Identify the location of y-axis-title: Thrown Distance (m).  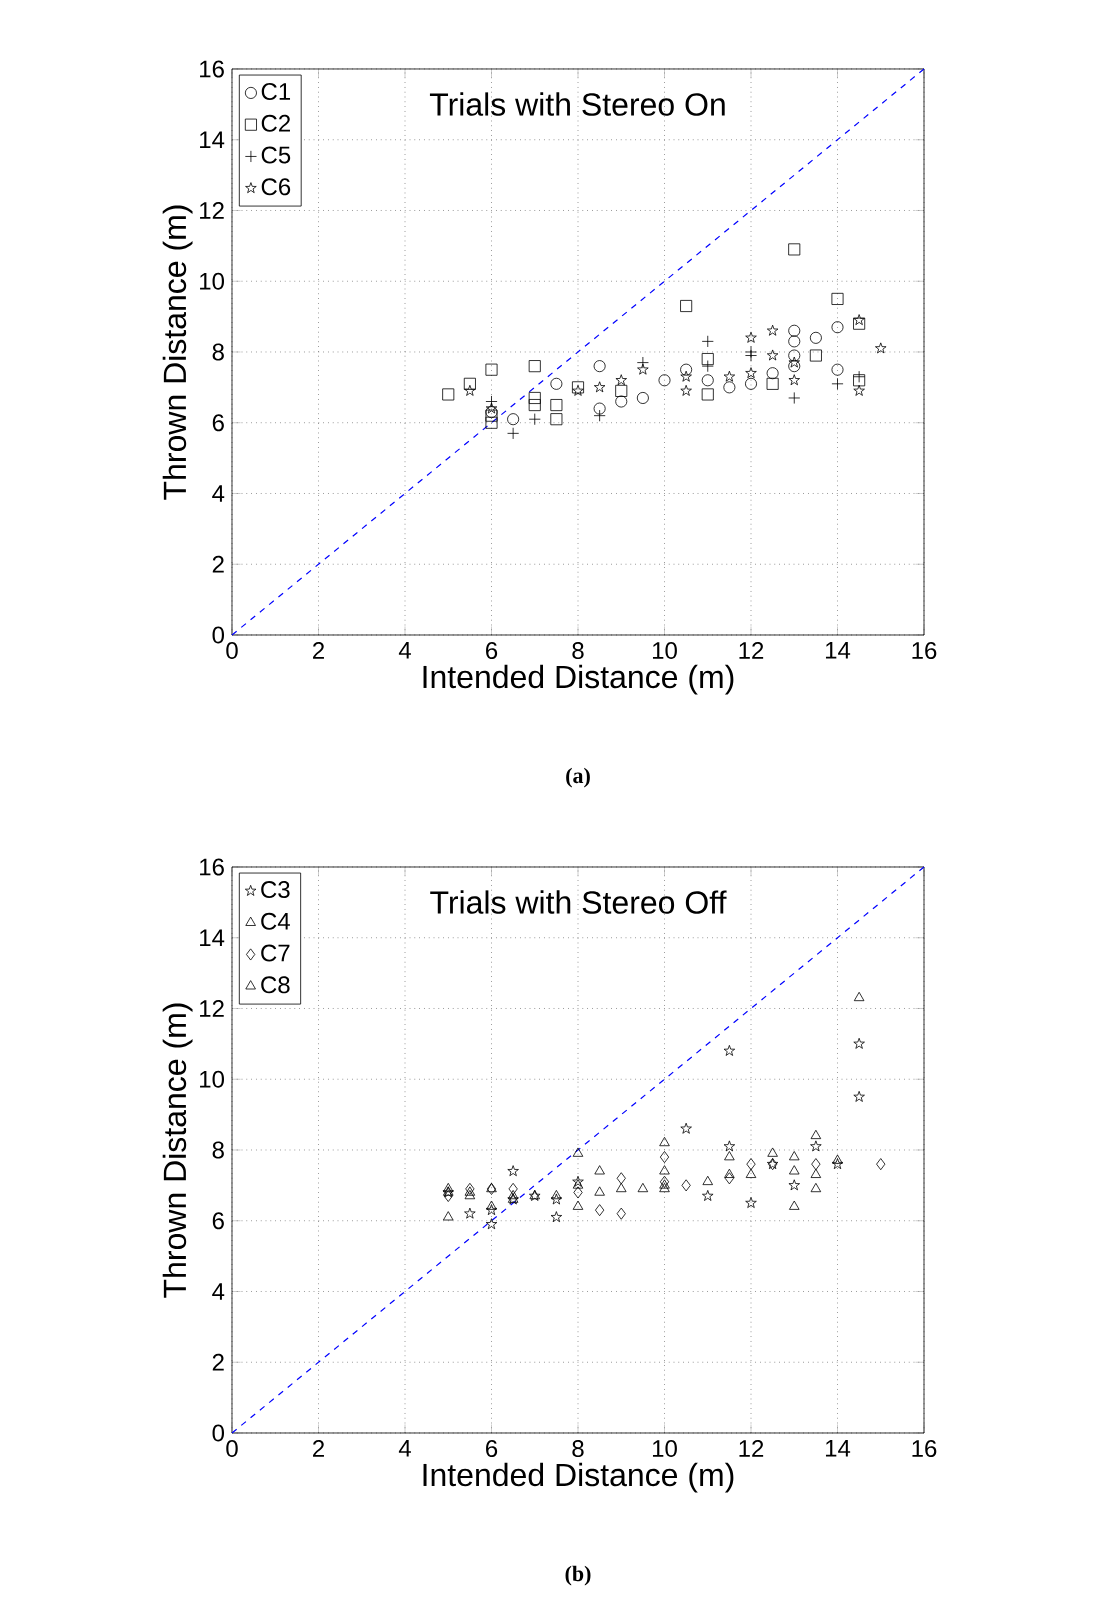
(177, 1150).